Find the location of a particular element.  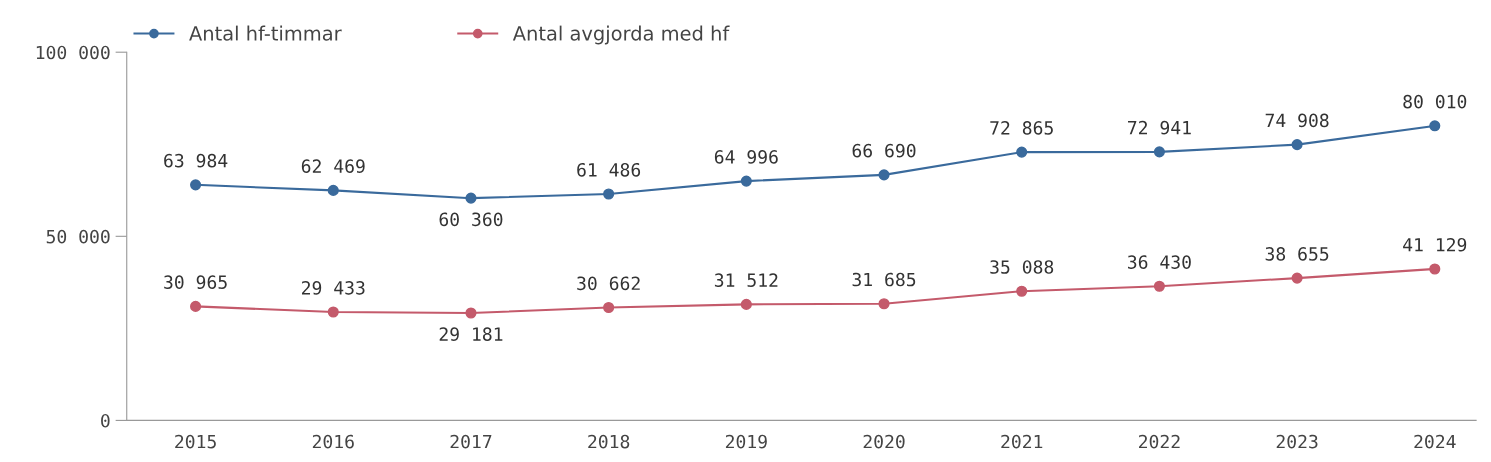

data-label: 61 486 is located at coordinates (609, 169).